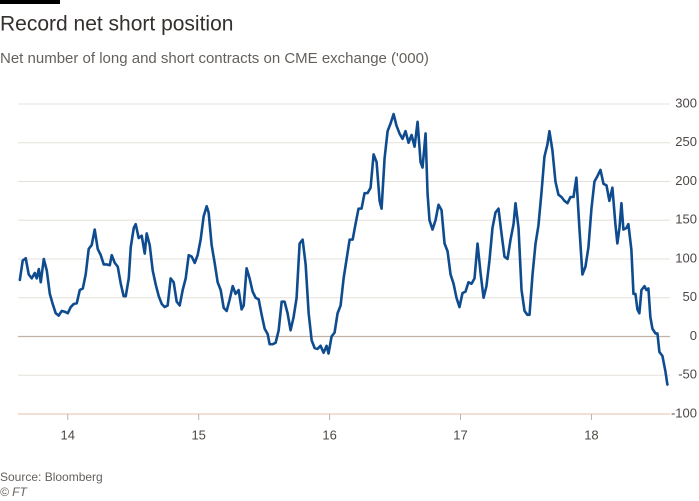 This screenshot has width=699, height=501. What do you see at coordinates (684, 412) in the screenshot?
I see `y-tick-label: -100` at bounding box center [684, 412].